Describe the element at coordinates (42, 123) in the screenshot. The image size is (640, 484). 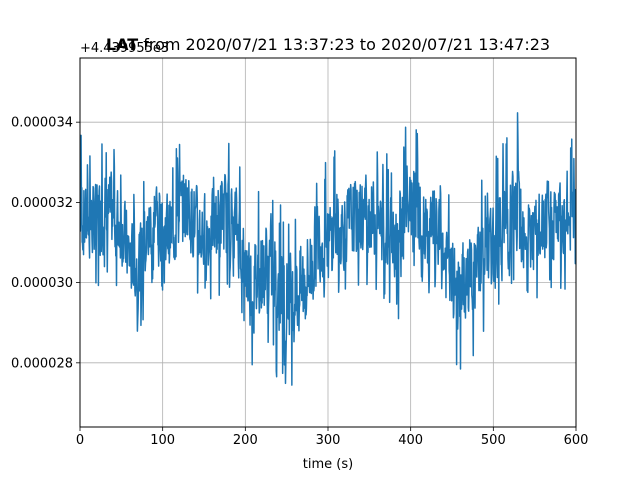
I see `y-tick-label: 0.000034` at that location.